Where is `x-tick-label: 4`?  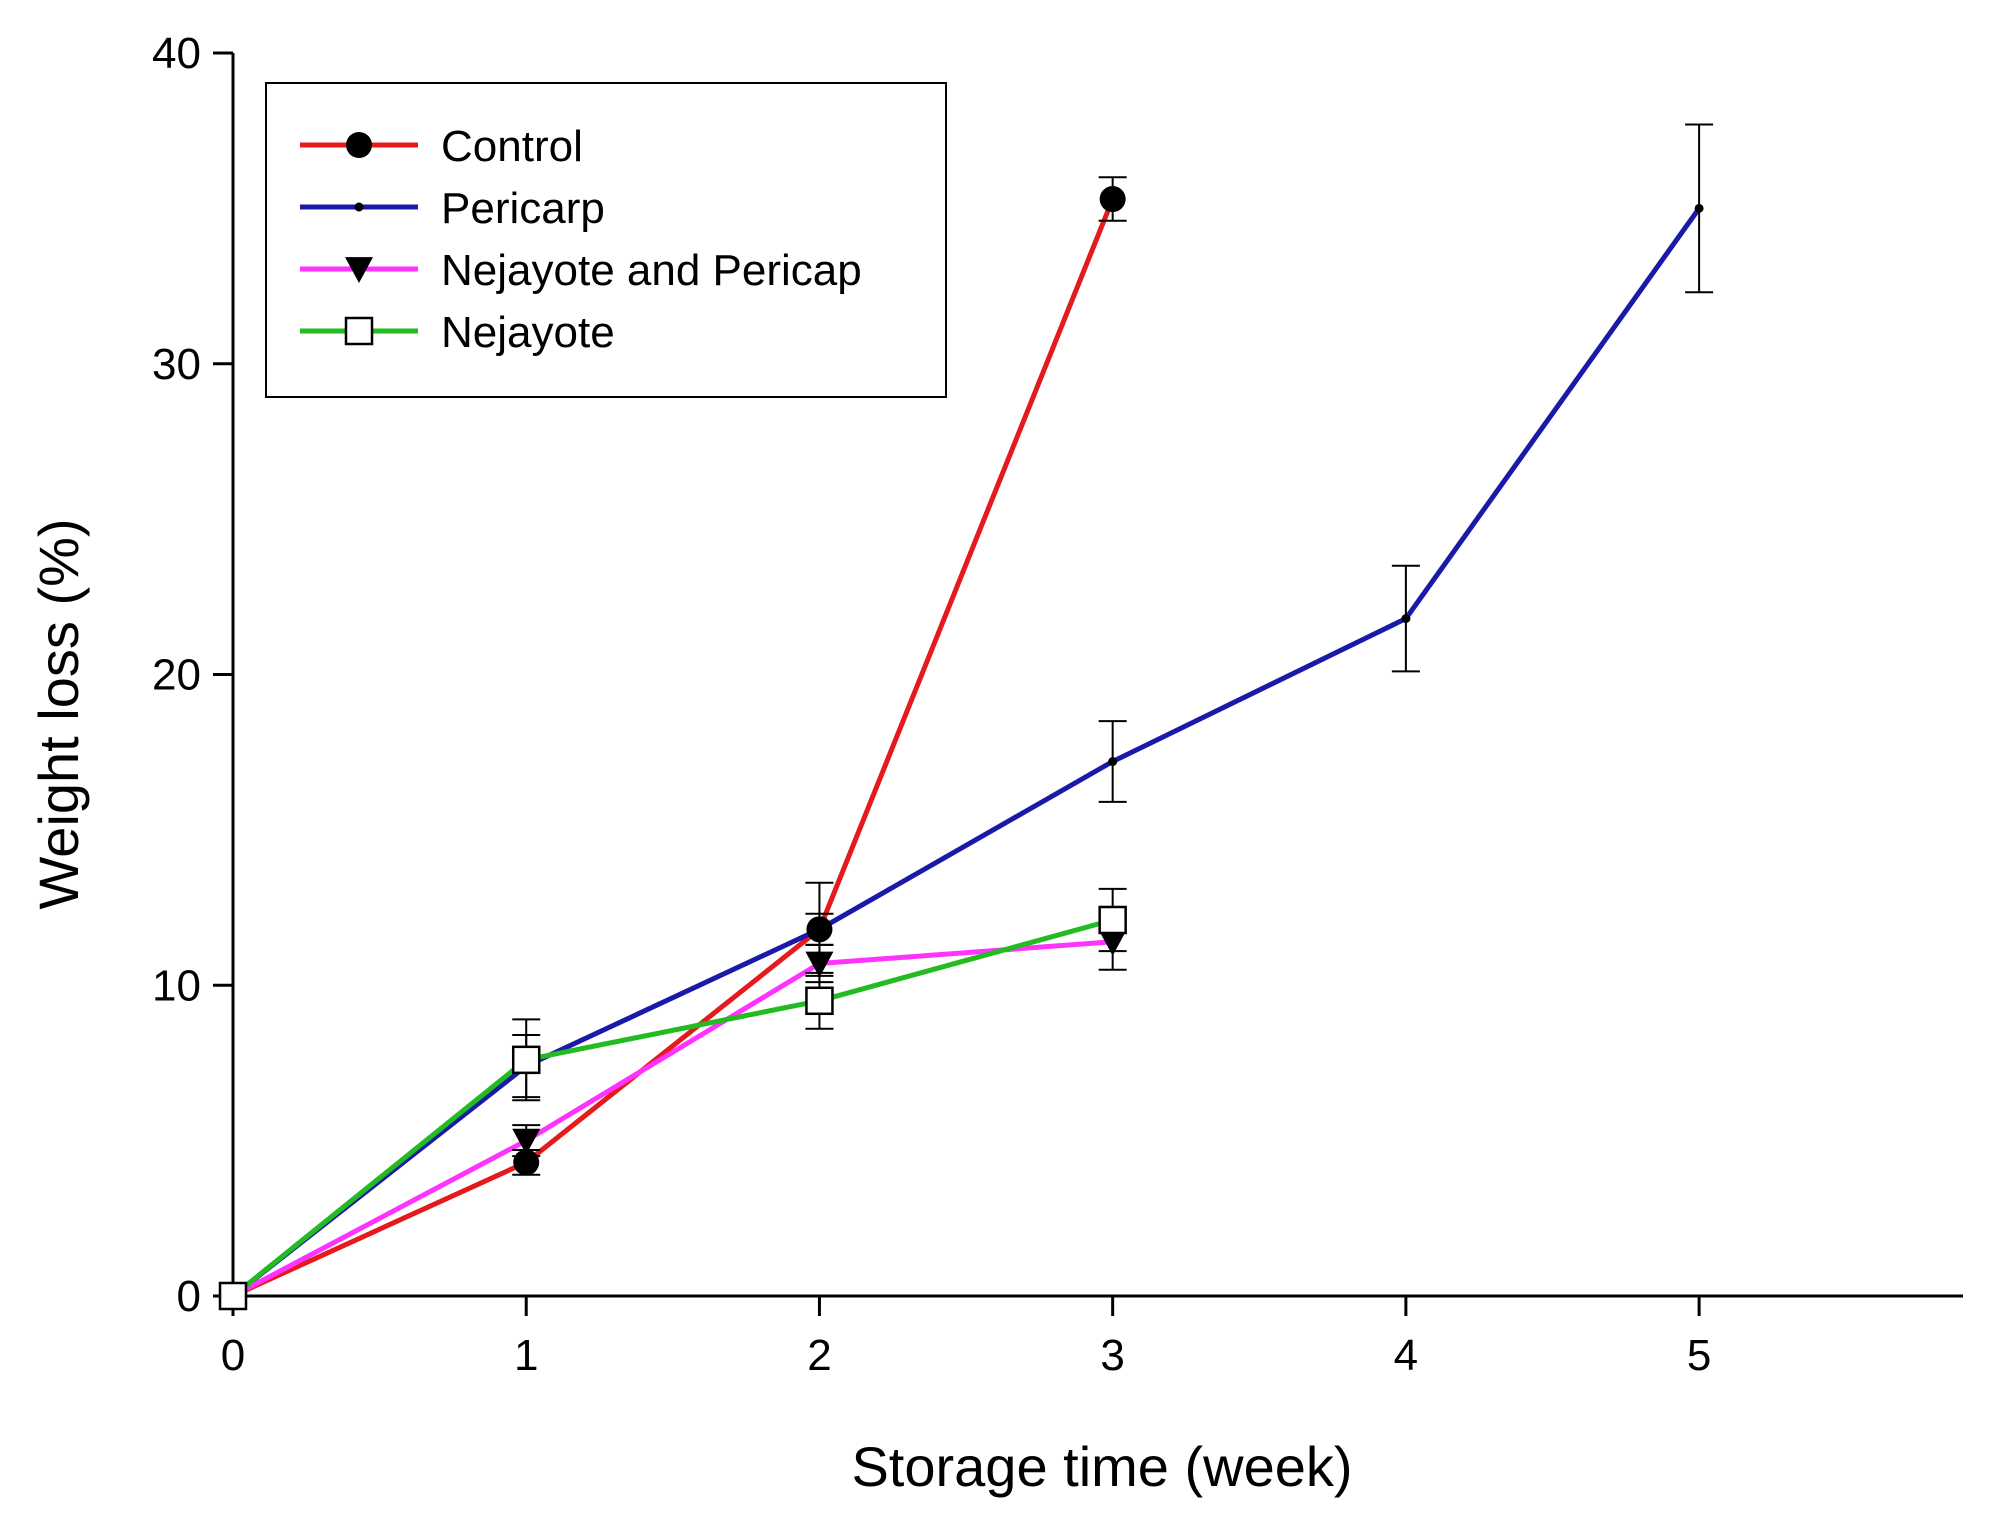 x-tick-label: 4 is located at coordinates (1406, 1355).